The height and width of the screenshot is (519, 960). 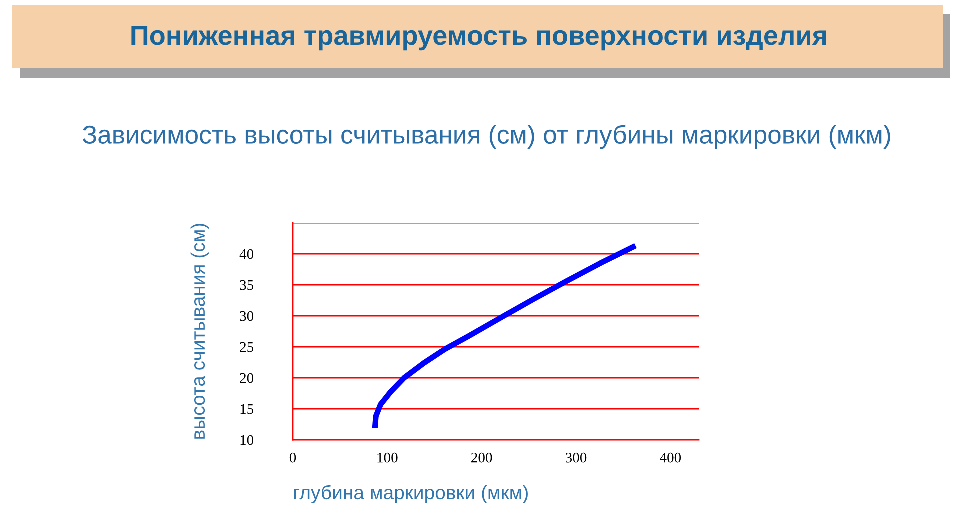 What do you see at coordinates (479, 38) in the screenshot?
I see `chart-title: Пониженная травмируемость поверхности изделия` at bounding box center [479, 38].